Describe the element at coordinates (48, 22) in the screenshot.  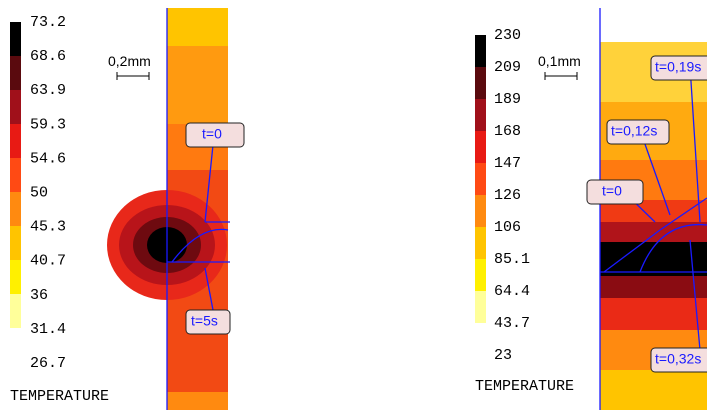
I see `colorbar-label: 73.2` at that location.